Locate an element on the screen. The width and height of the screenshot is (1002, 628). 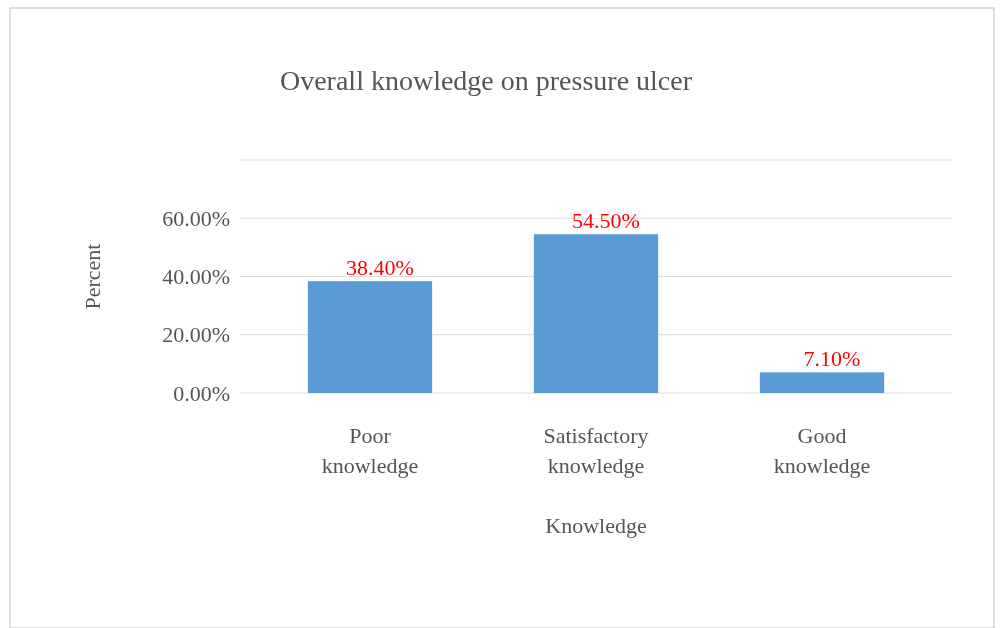
y-tick-label: 0.00% is located at coordinates (201, 393).